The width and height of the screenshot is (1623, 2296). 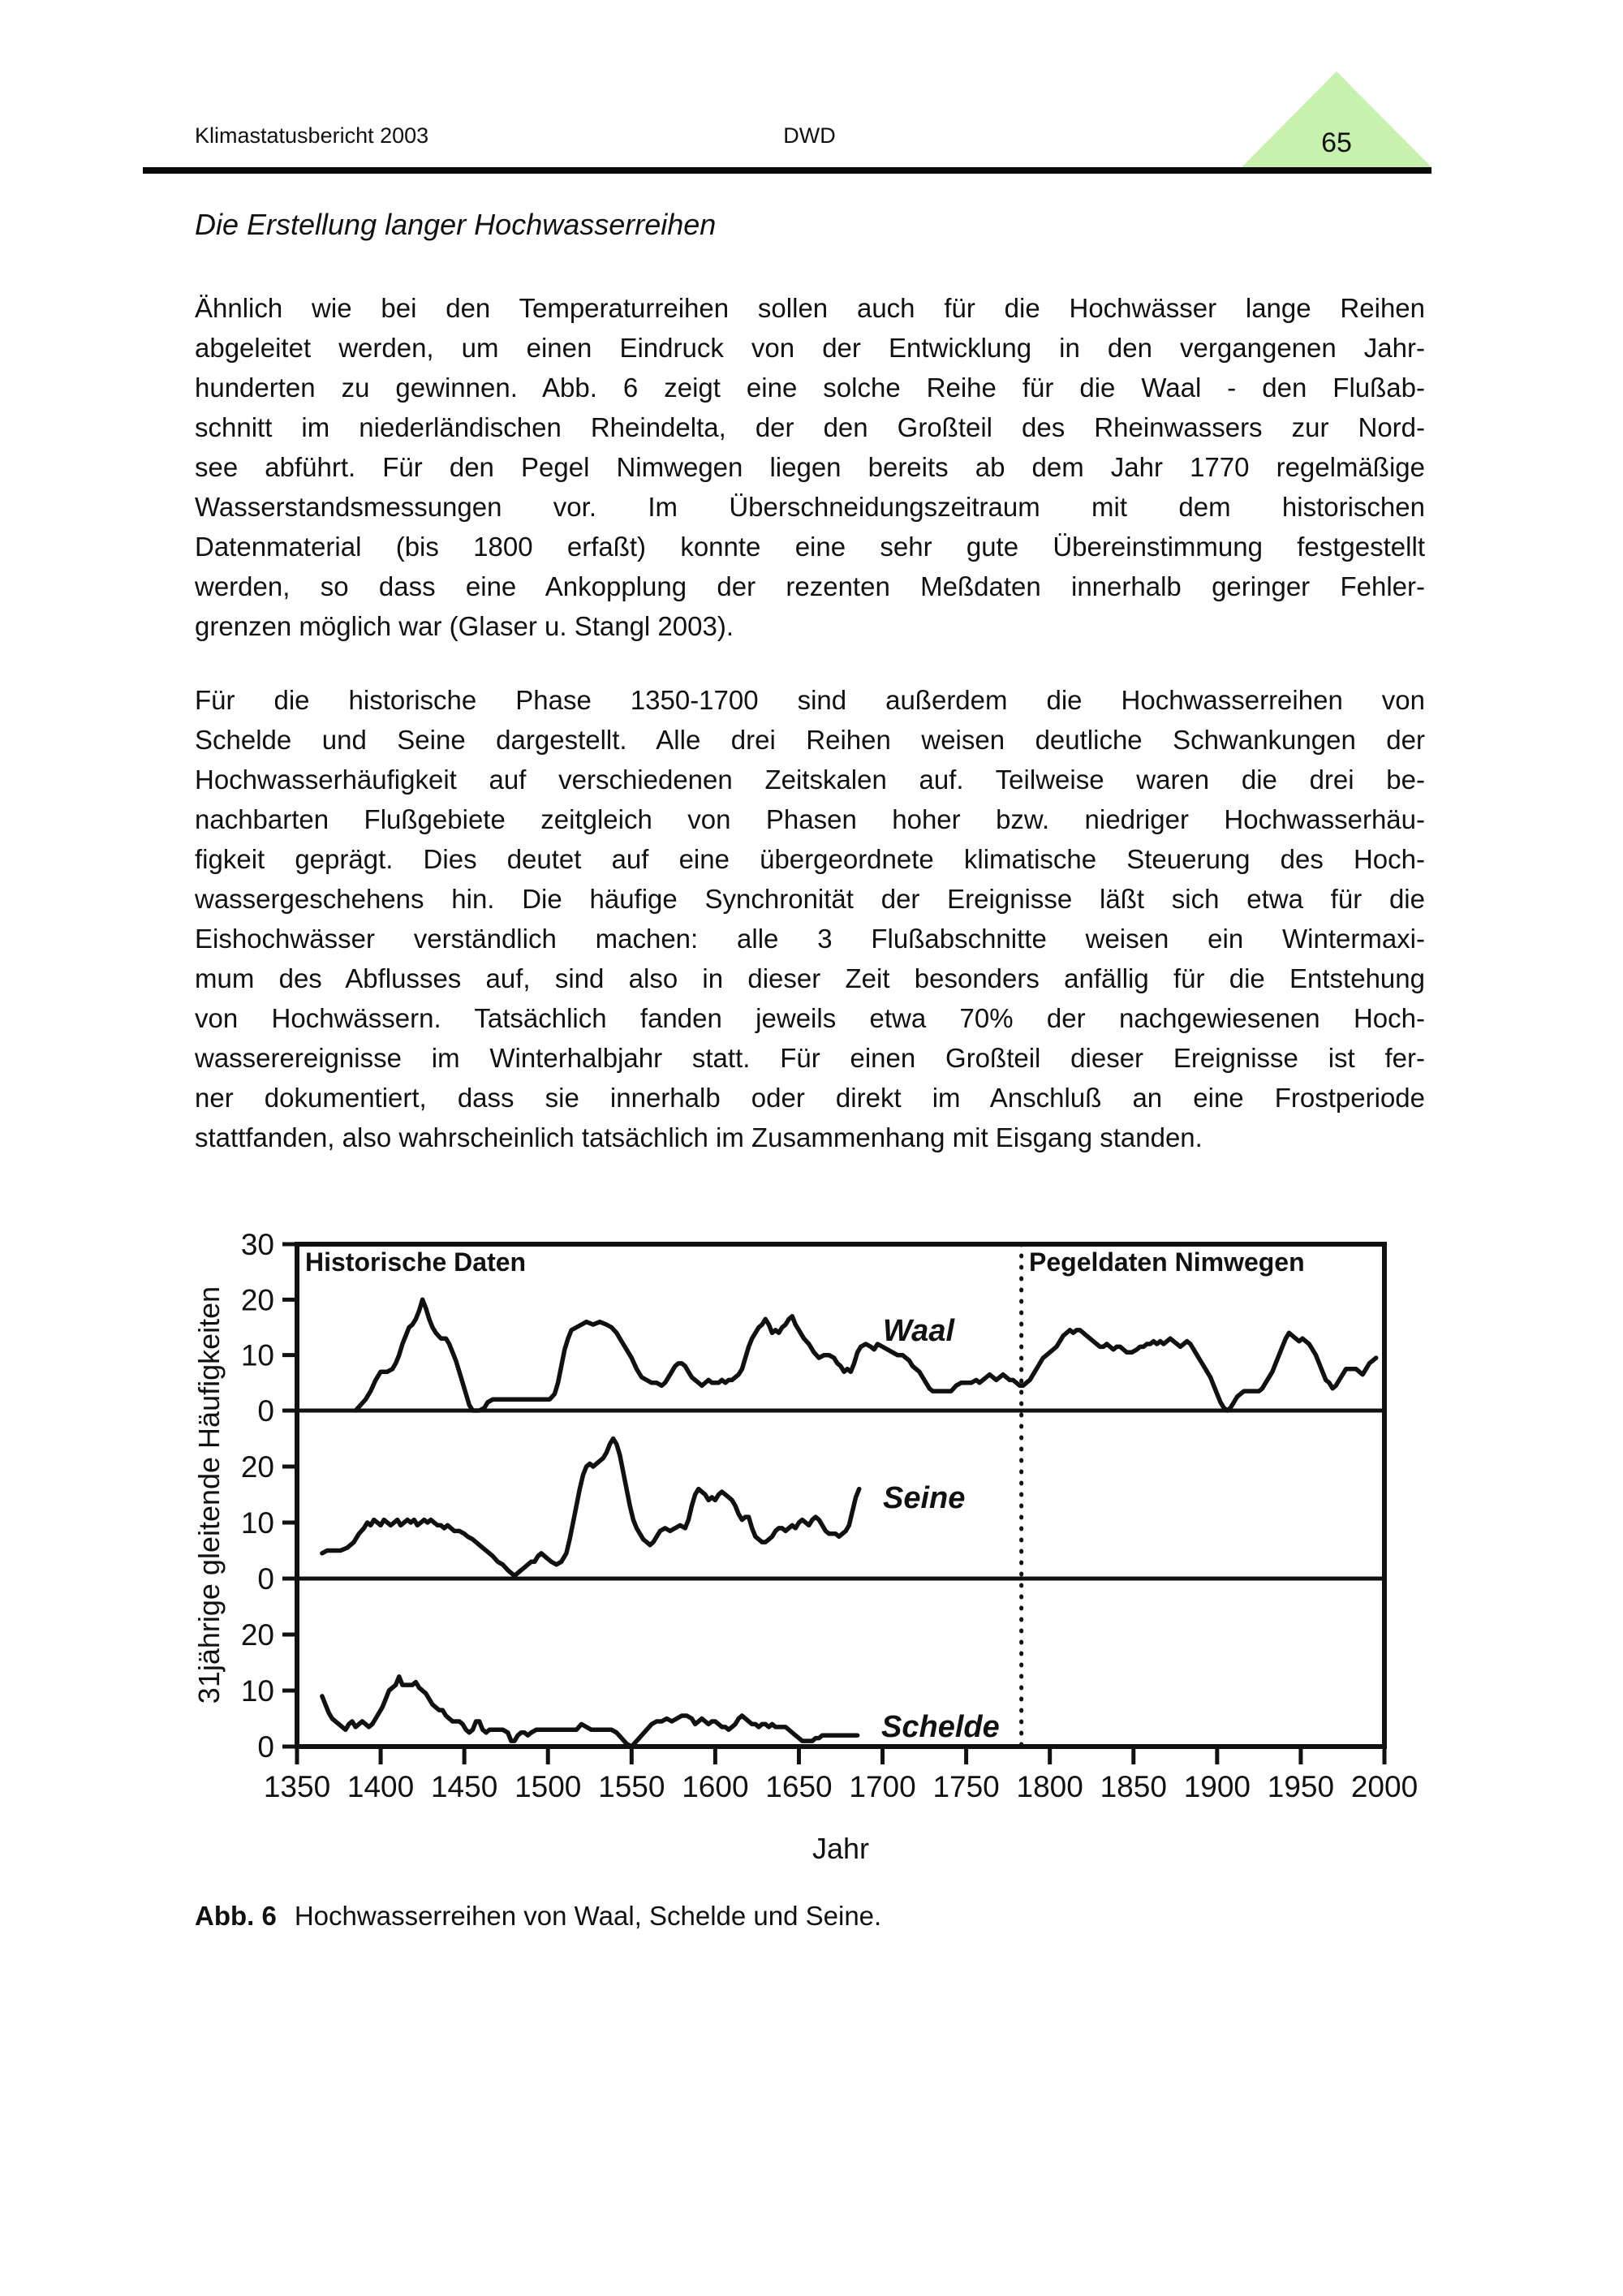 I want to click on svg-text: 1850, so click(x=1133, y=1786).